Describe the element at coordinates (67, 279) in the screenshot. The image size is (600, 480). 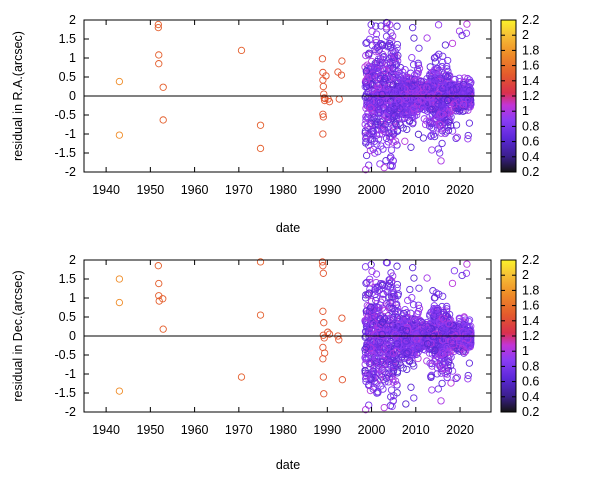
I see `y-tick-label: 1.5` at that location.